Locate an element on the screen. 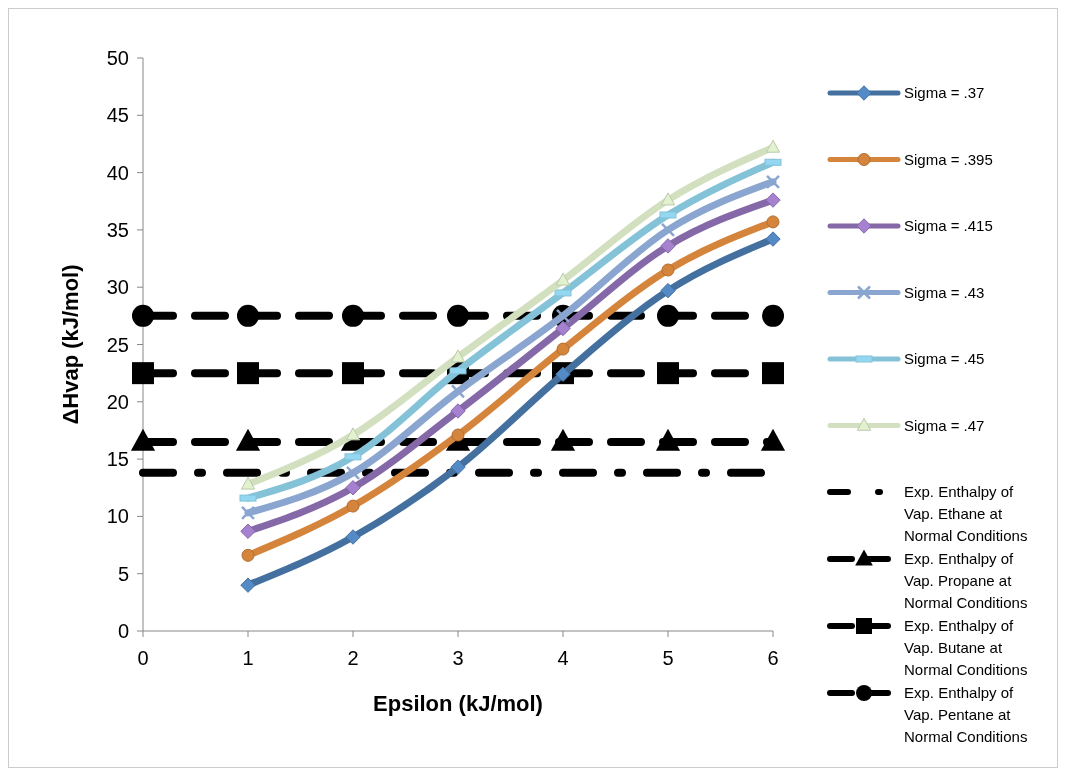  x-tick-label: 1 is located at coordinates (248, 658).